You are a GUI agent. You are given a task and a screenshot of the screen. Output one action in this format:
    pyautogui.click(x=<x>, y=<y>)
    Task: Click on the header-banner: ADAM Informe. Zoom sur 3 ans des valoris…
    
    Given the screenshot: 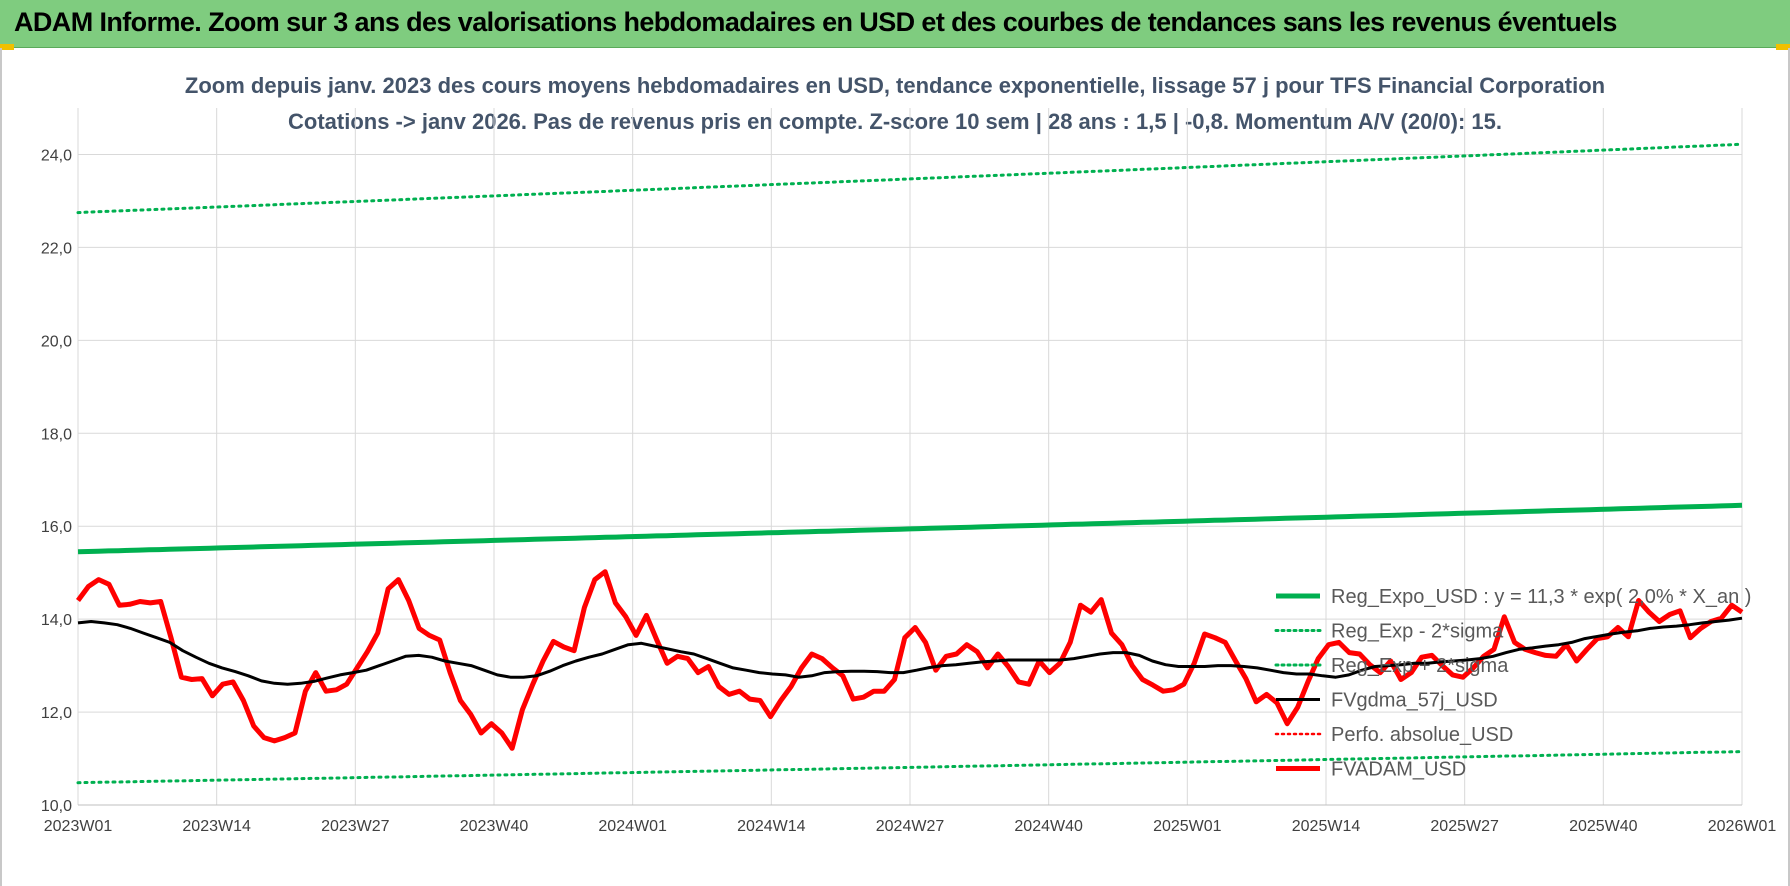 What is the action you would take?
    pyautogui.click(x=895, y=24)
    